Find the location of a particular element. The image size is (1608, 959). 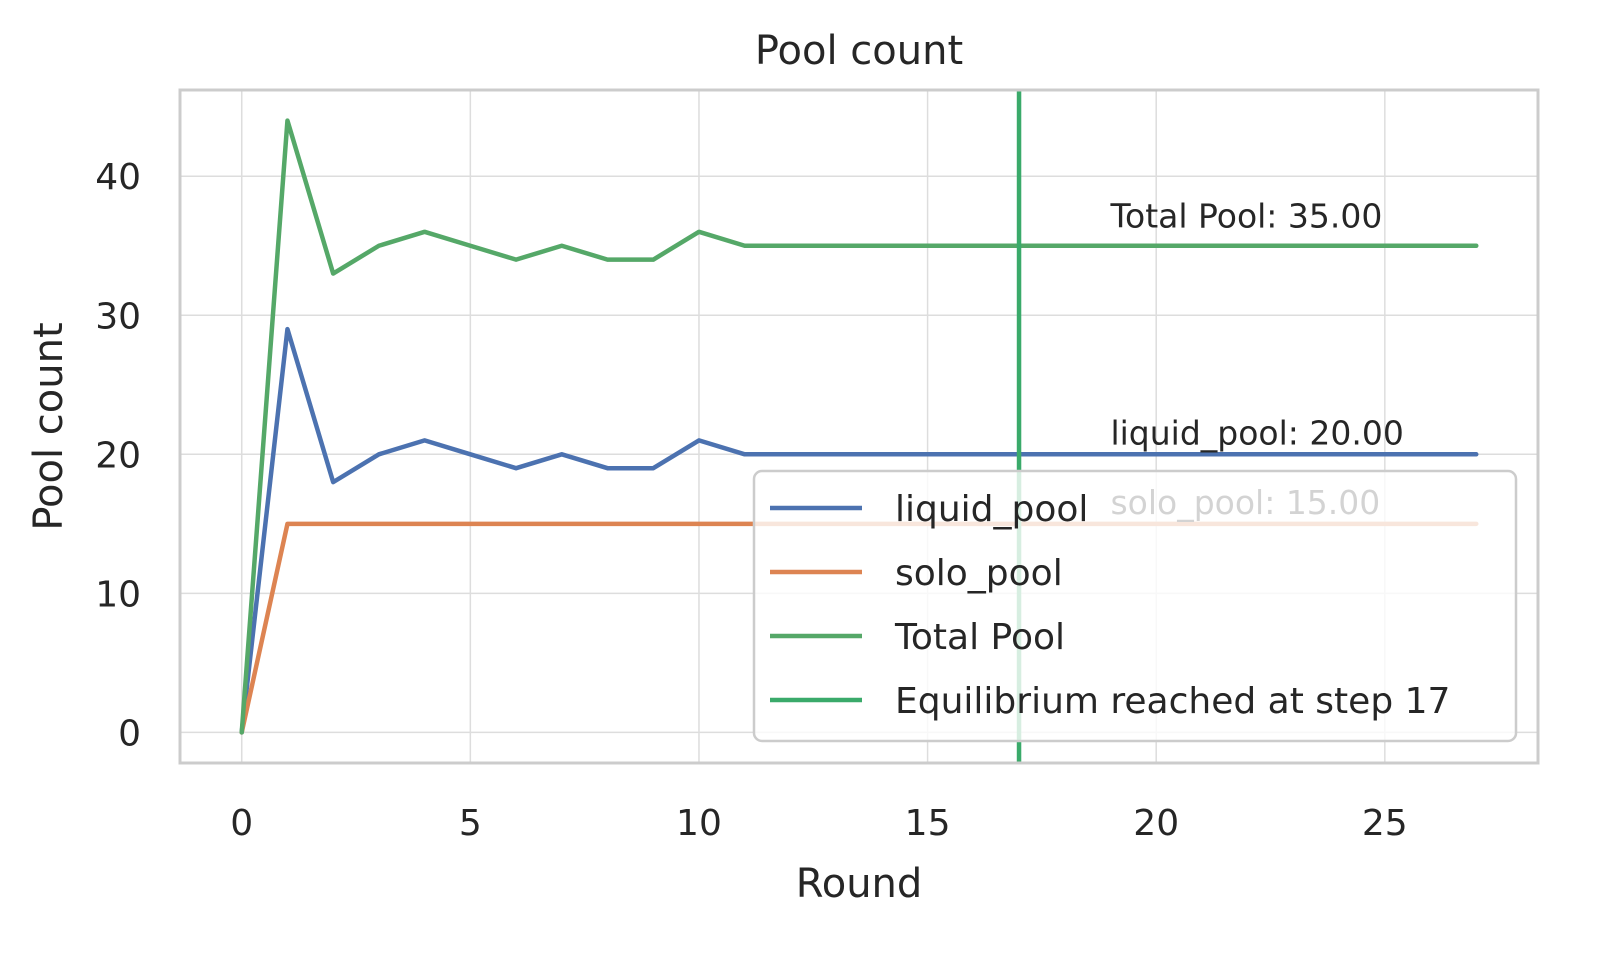

legend-box is located at coordinates (1135, 606).